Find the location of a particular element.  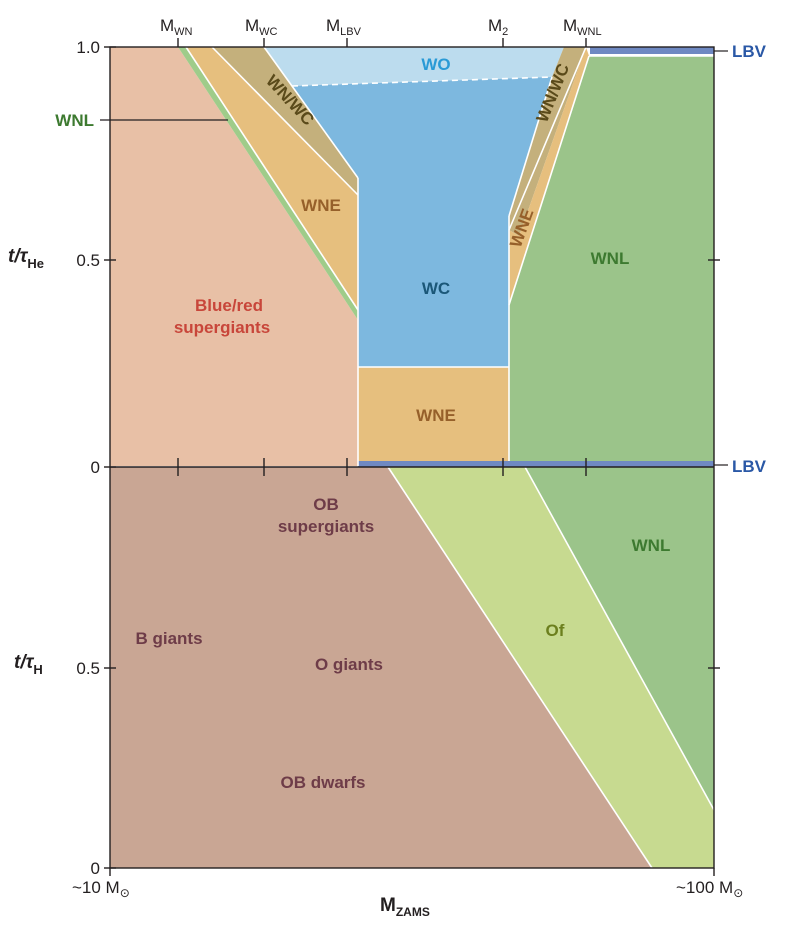

region-lbv-mid is located at coordinates (536, 464).